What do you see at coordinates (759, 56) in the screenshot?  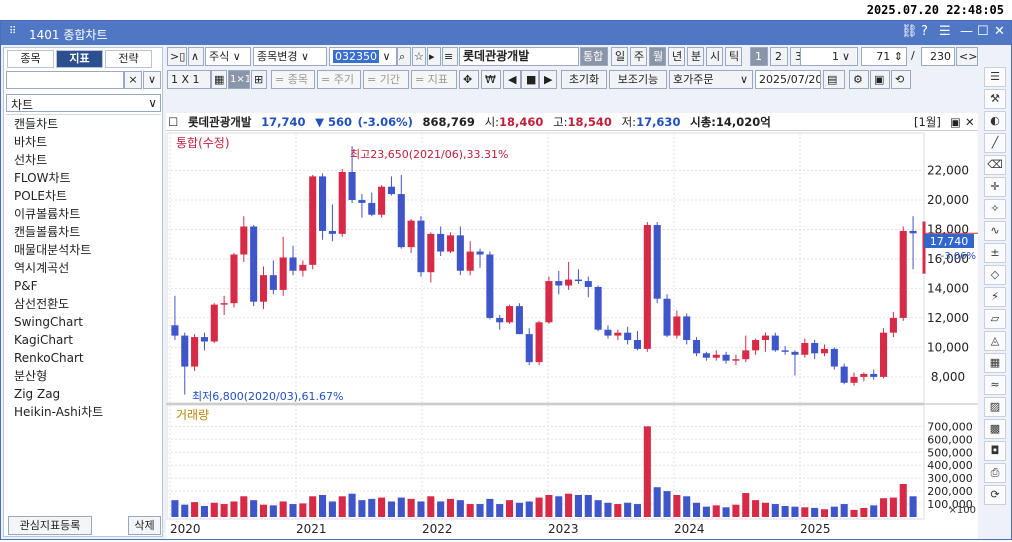 I see `page-button: 1` at bounding box center [759, 56].